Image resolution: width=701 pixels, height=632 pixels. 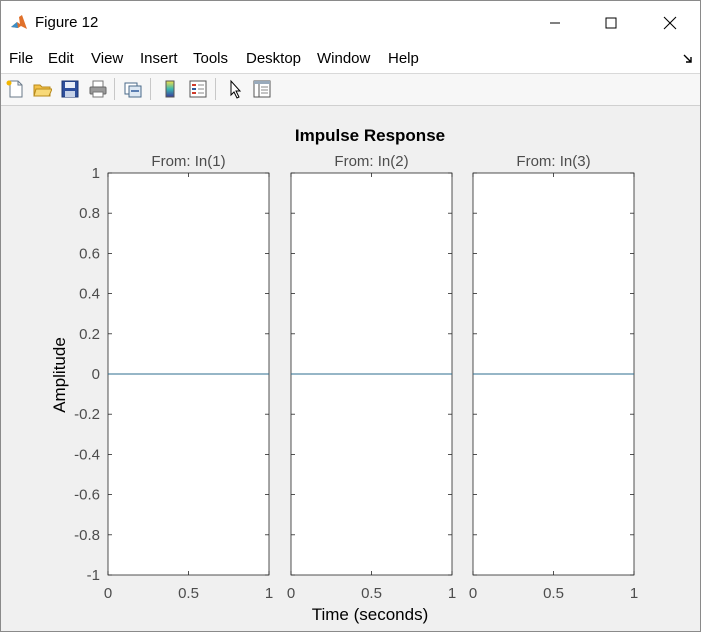 I want to click on link-plot-button, so click(x=133, y=89).